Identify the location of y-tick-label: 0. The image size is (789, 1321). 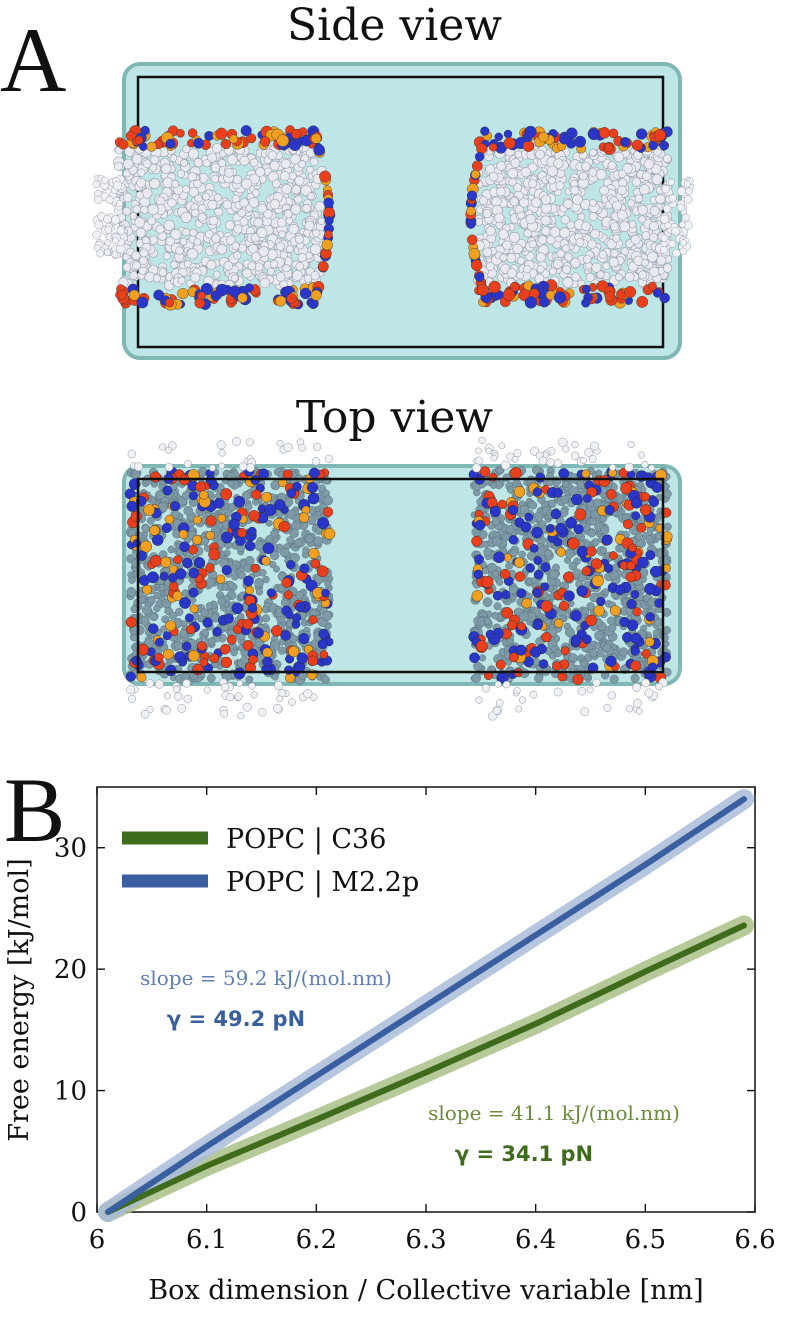
(78, 1213).